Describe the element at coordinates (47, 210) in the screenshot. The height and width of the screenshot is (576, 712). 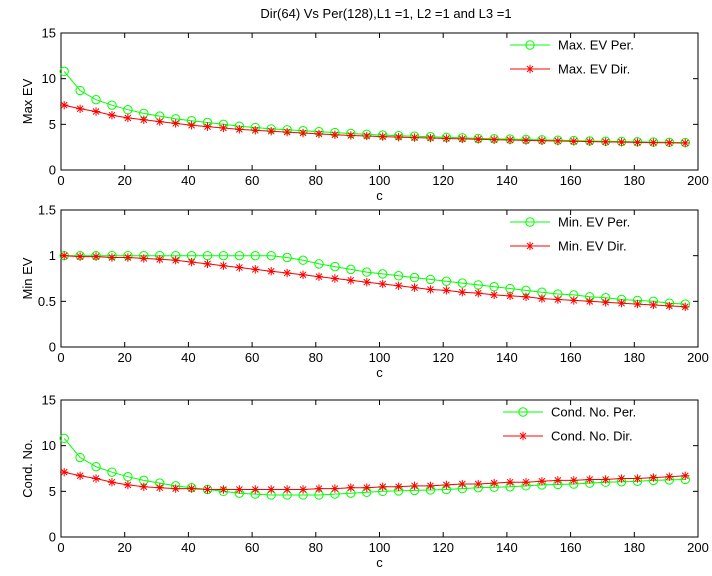
I see `y-tick-label: 1.5` at that location.